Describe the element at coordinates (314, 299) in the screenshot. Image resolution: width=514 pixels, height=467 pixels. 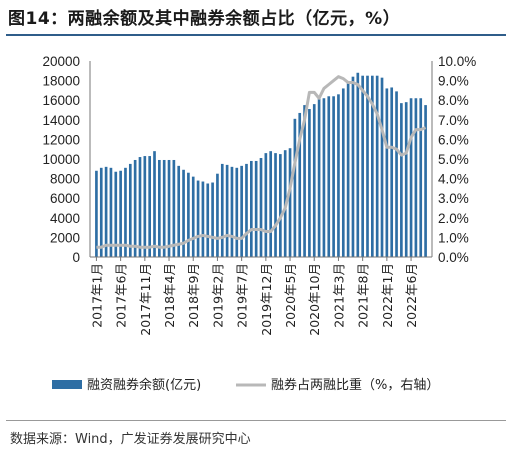
I see `x-tick-label: 2020年10月` at that location.